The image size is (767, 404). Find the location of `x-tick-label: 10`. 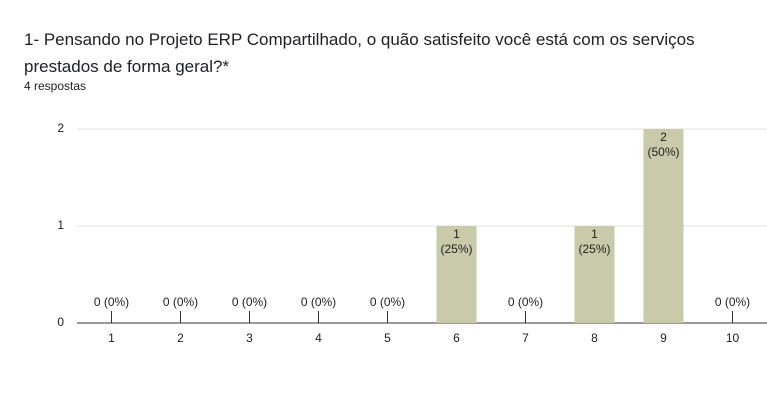

x-tick-label: 10 is located at coordinates (733, 338).